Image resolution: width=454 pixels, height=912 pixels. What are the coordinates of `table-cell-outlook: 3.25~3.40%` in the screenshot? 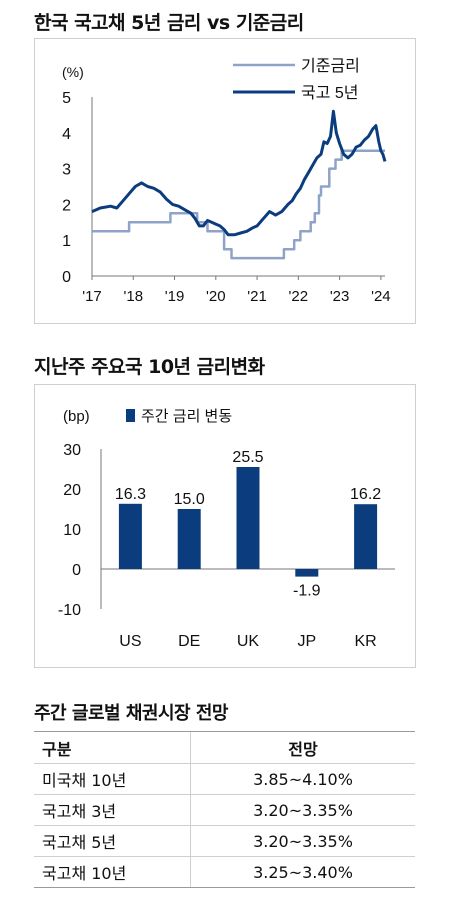 It's located at (302, 872).